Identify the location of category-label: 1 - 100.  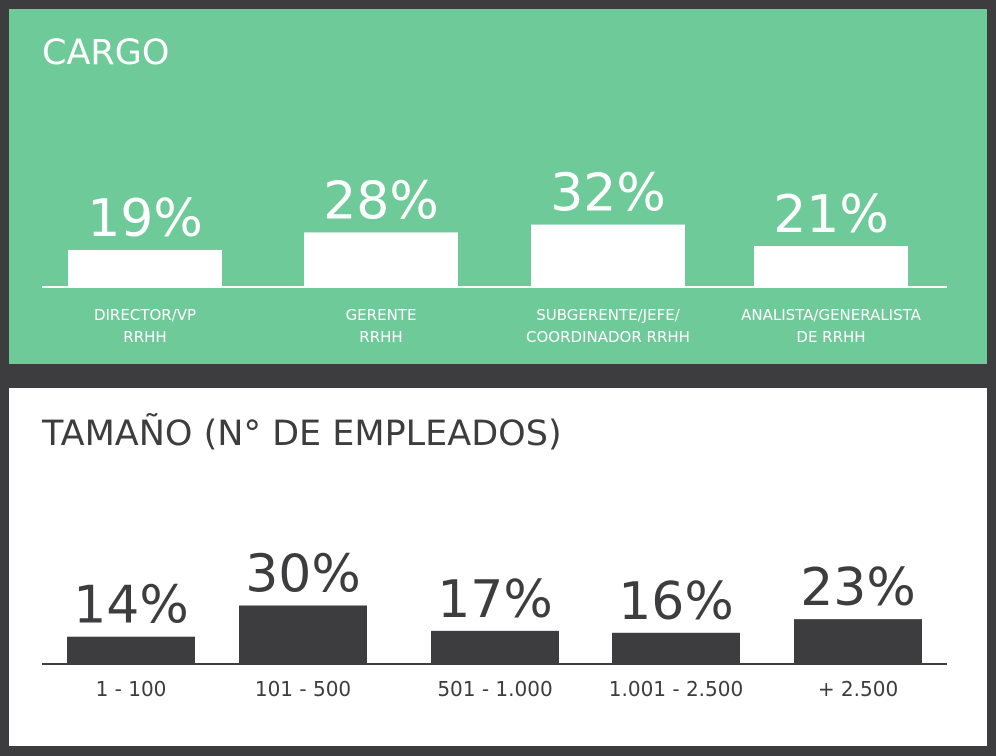
(131, 689).